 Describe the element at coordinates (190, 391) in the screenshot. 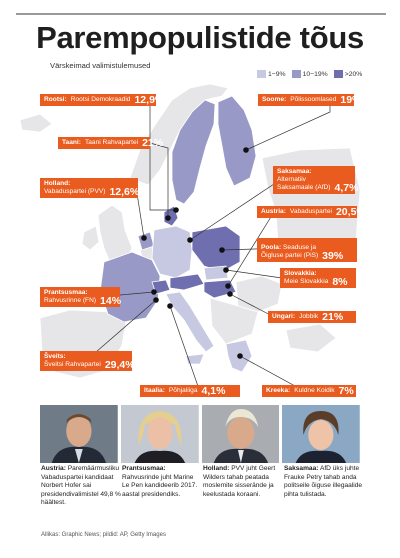

I see `callout-itaalia: Itaalia: Põhjaliiga 4,1%` at that location.